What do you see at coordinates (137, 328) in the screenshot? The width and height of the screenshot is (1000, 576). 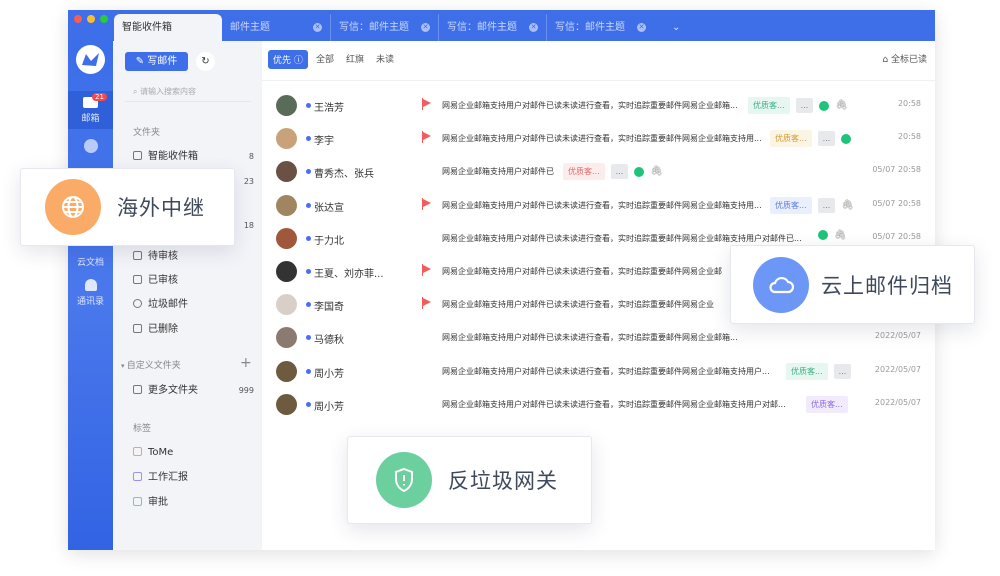 I see `trash-icon` at bounding box center [137, 328].